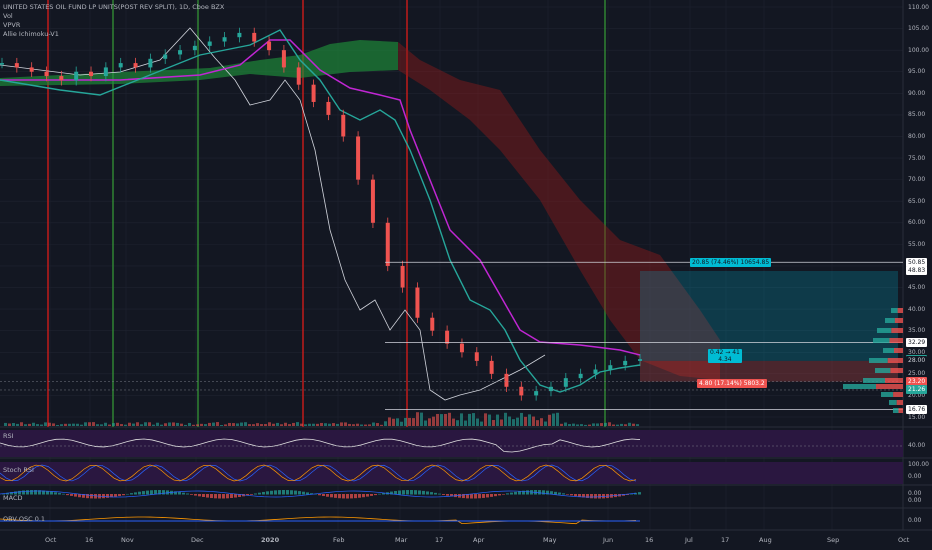 This screenshot has height=550, width=932. What do you see at coordinates (916, 309) in the screenshot?
I see `price-axis-label: 40.00` at bounding box center [916, 309].